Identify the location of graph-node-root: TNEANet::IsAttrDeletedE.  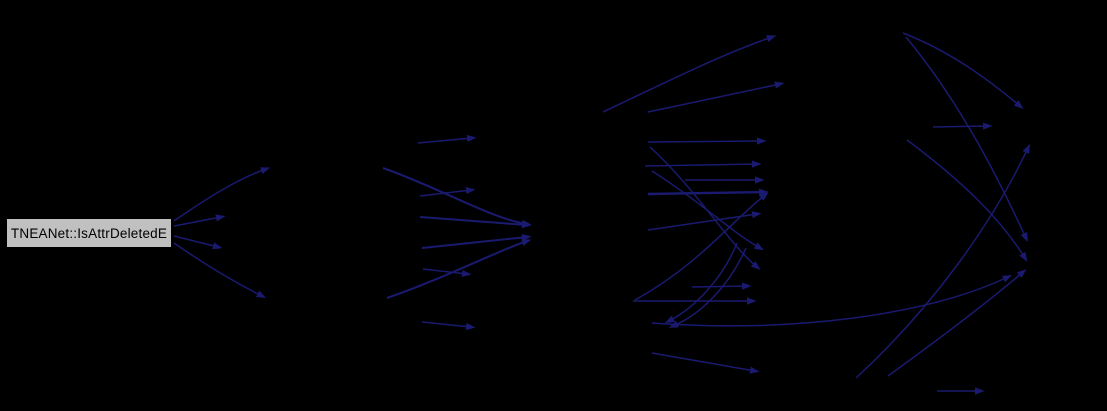
(89, 233).